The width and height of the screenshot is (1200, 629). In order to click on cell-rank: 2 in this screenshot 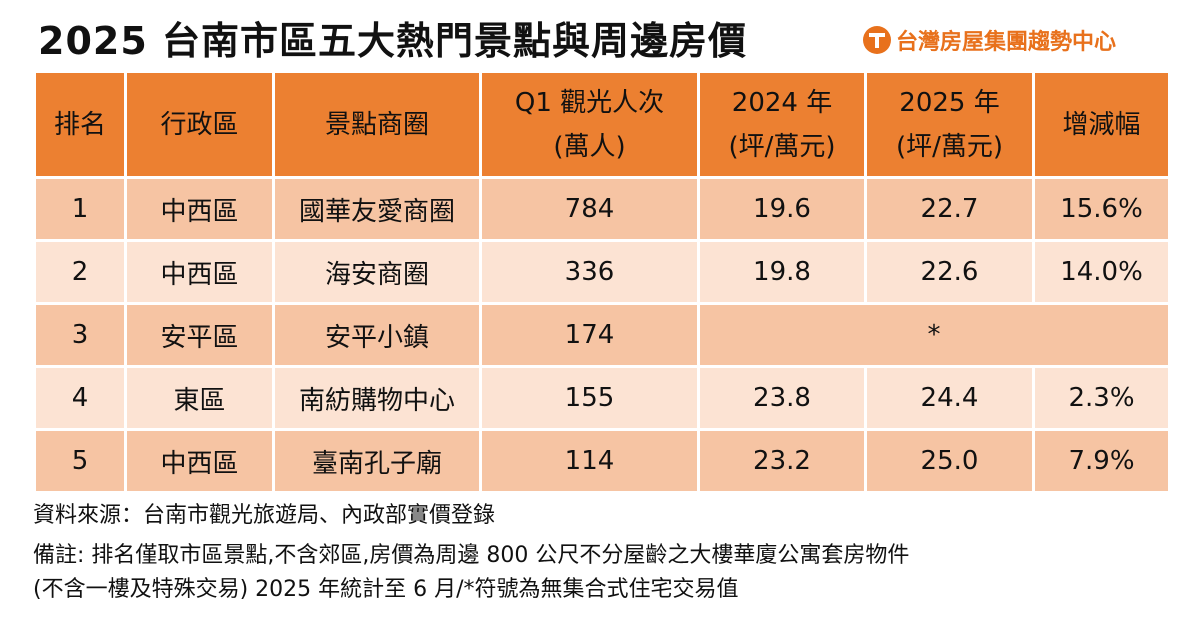, I will do `click(80, 272)`.